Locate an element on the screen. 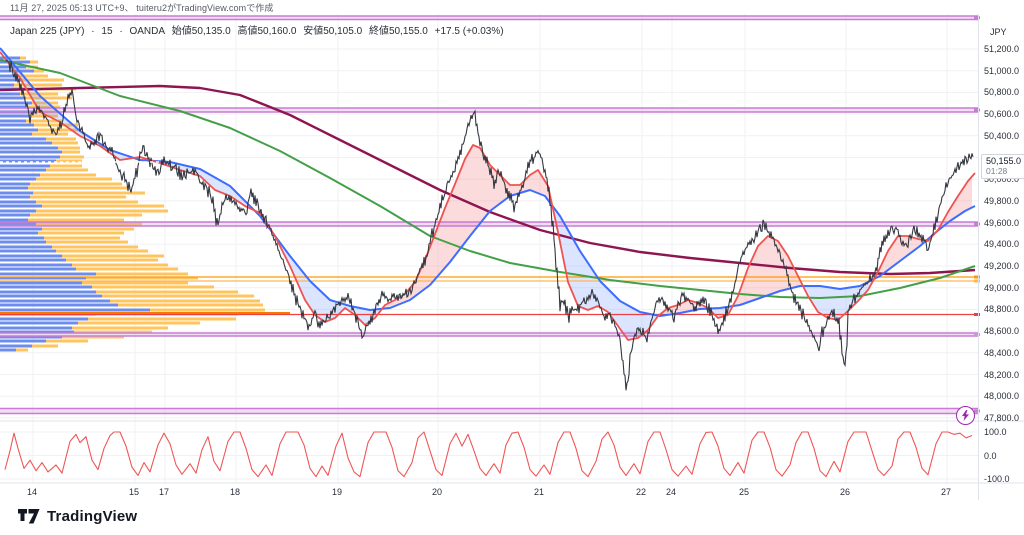 Image resolution: width=1024 pixels, height=535 pixels. time-tick-label: 19 is located at coordinates (337, 492).